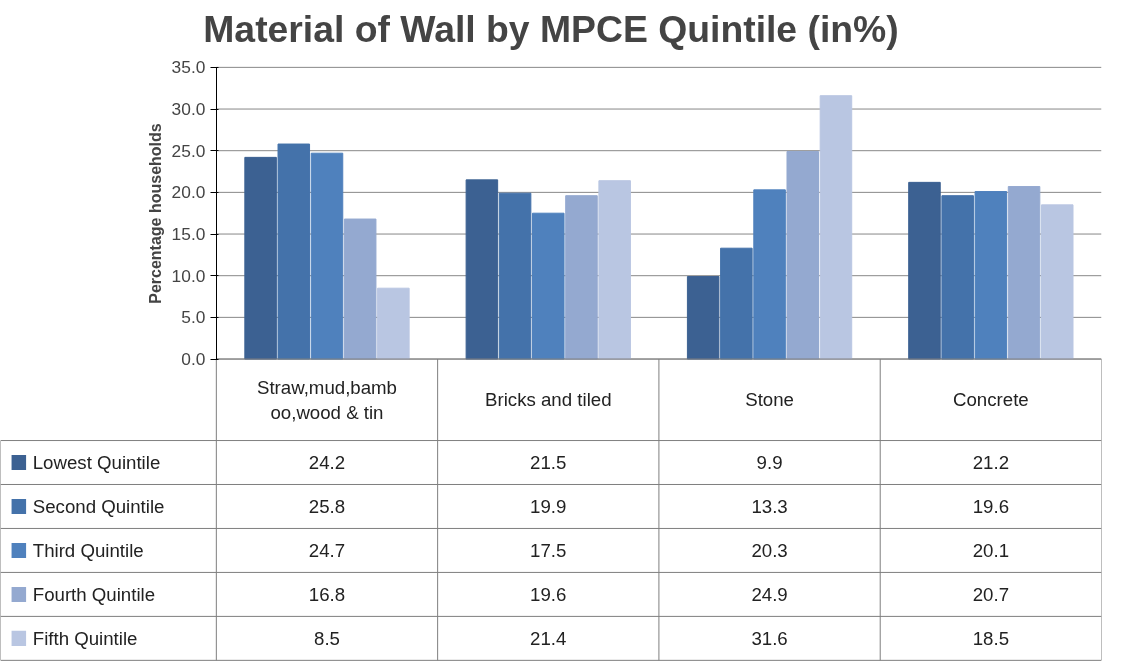 The image size is (1121, 669). What do you see at coordinates (548, 638) in the screenshot?
I see `data-label: 21.4` at bounding box center [548, 638].